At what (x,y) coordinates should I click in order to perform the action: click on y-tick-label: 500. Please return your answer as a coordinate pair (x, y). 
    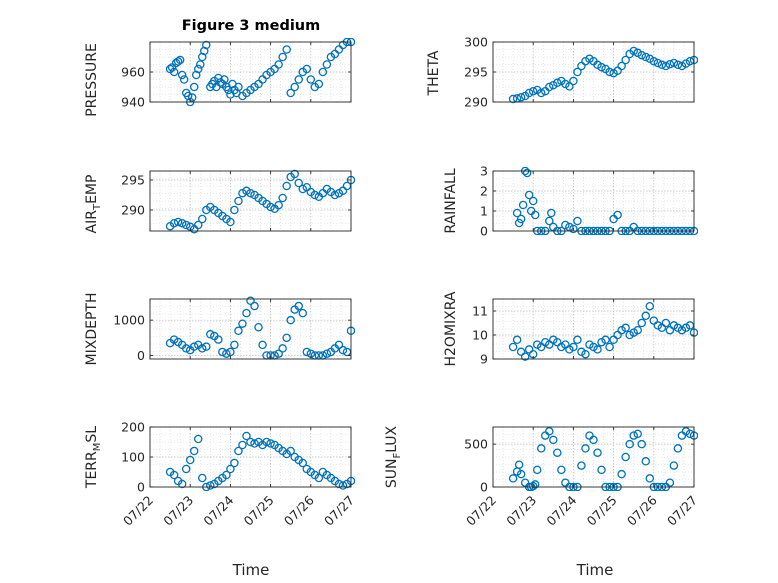
    Looking at the image, I should click on (476, 444).